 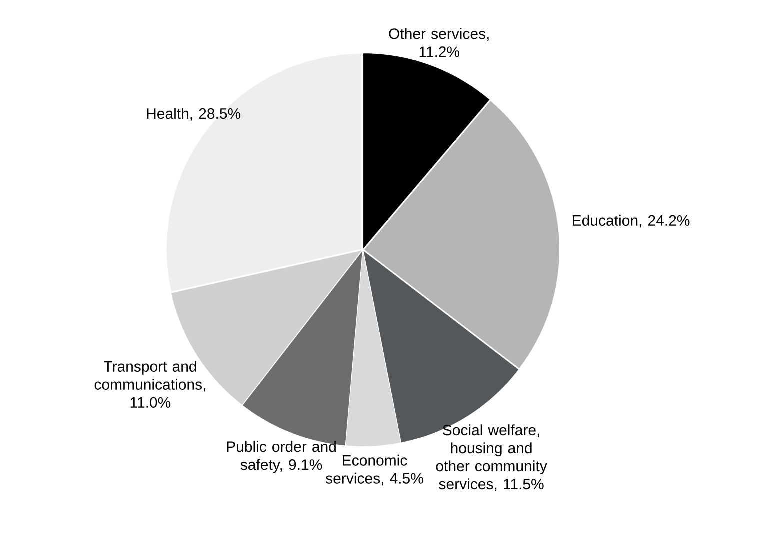 What do you see at coordinates (194, 114) in the screenshot?
I see `slice-label: Health, 28.5%` at bounding box center [194, 114].